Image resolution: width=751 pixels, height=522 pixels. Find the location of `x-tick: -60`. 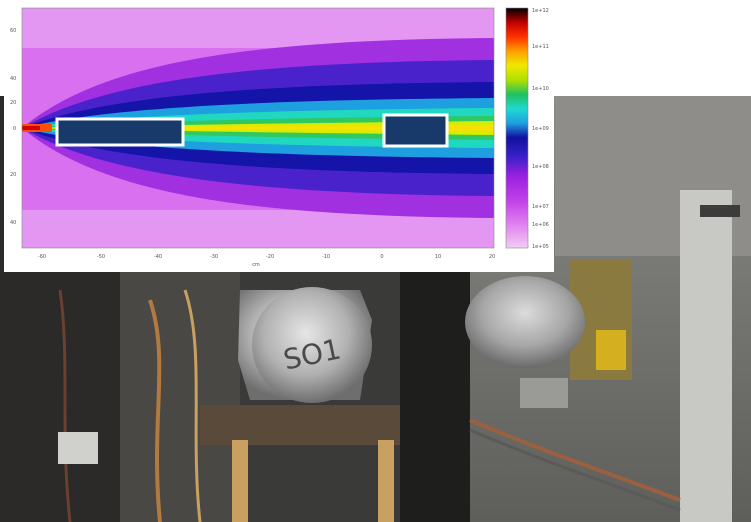

x-tick: -60 is located at coordinates (42, 257).